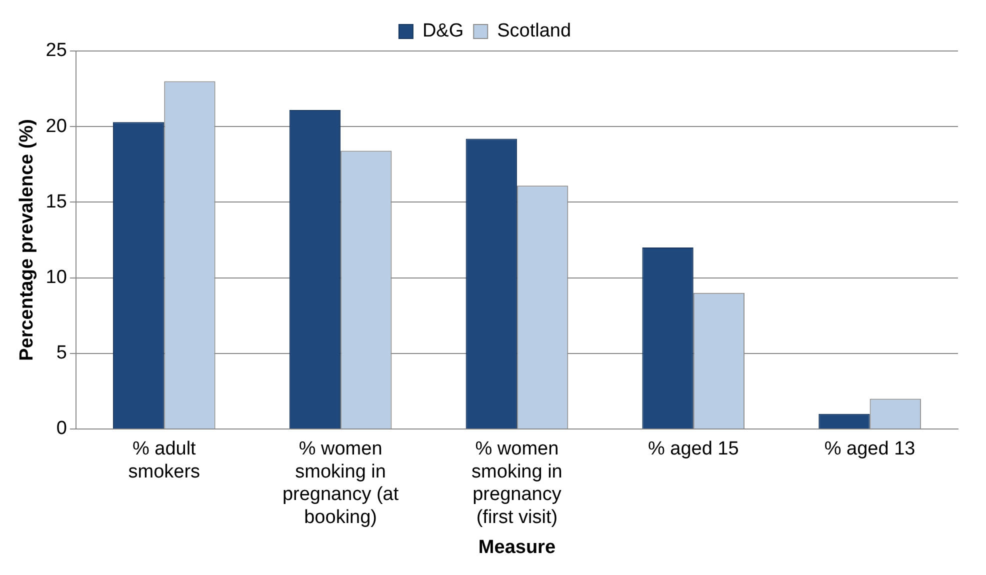 The height and width of the screenshot is (575, 986). I want to click on y-tick-label: 25, so click(56, 51).